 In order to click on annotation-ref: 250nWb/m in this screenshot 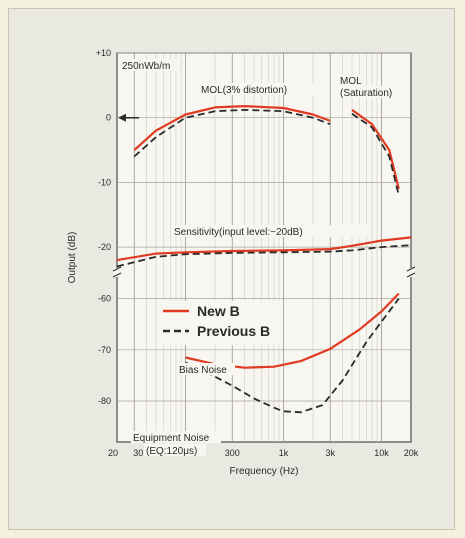, I will do `click(146, 66)`.